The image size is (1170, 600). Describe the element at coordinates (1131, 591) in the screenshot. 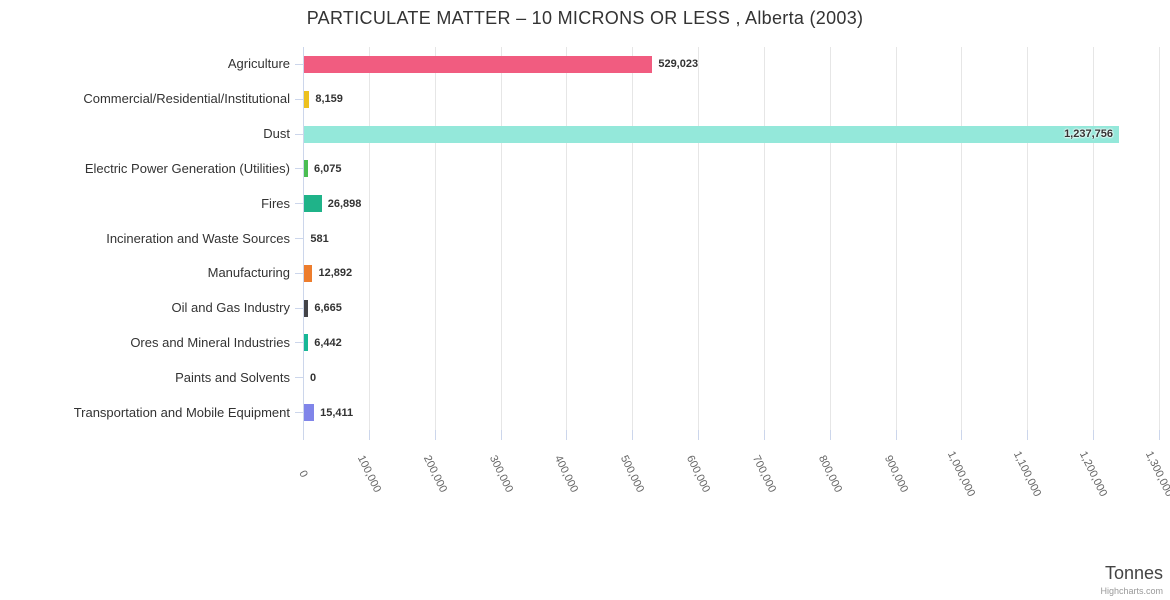

I see `highcharts-credits-link: Highcharts.com` at that location.